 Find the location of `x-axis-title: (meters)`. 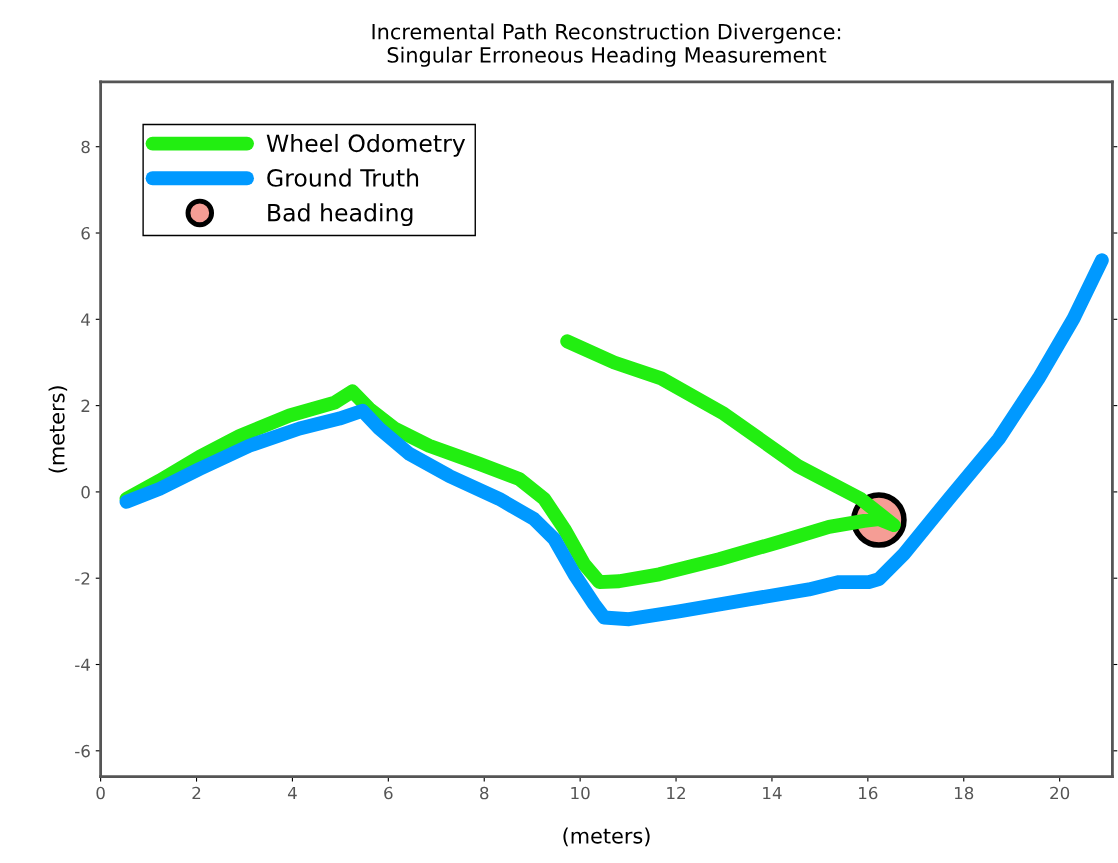

x-axis-title: (meters) is located at coordinates (606, 837).